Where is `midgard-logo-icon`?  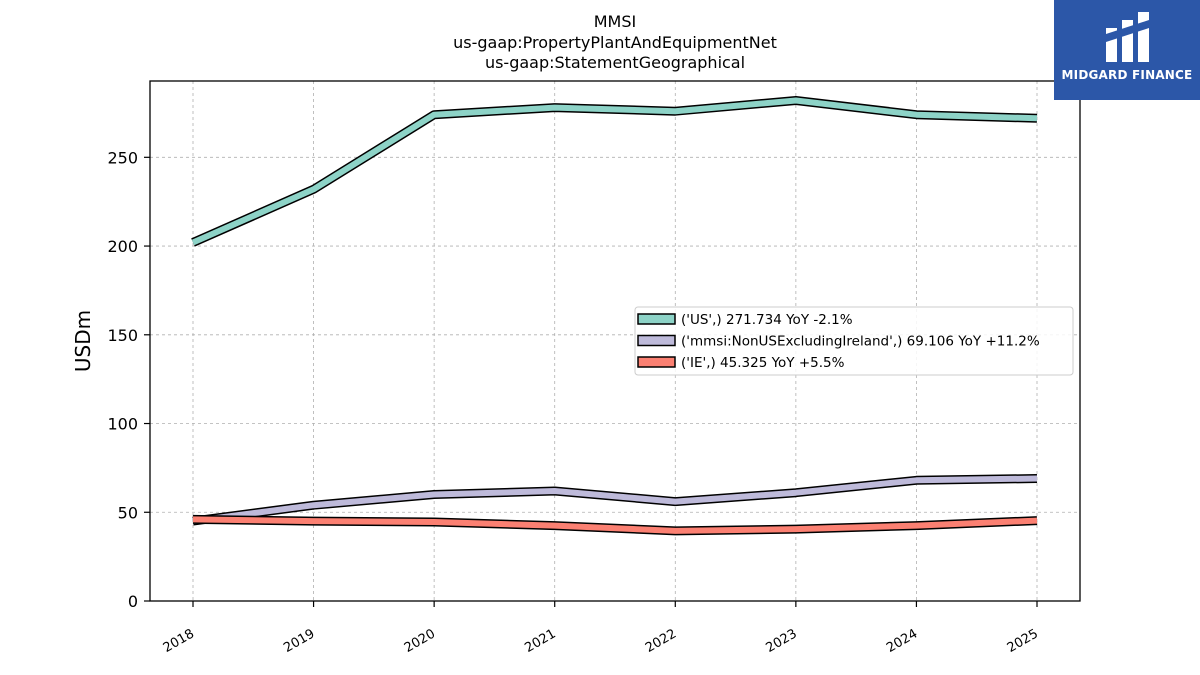
midgard-logo-icon is located at coordinates (1127, 37).